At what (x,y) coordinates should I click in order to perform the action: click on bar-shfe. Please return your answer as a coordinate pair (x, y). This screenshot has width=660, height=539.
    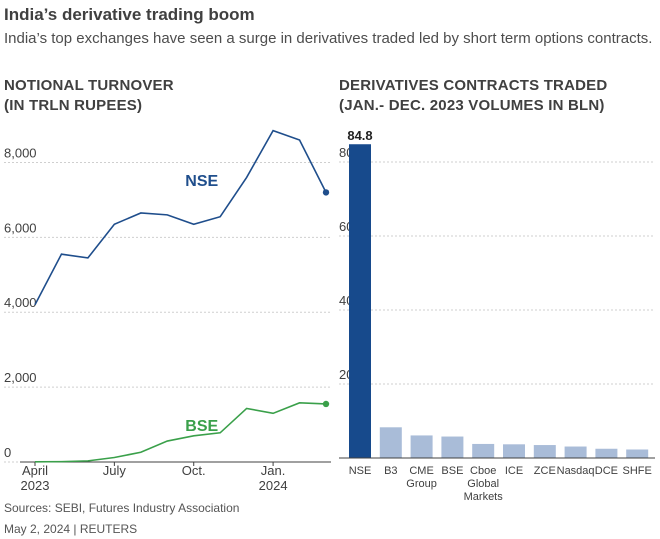
    Looking at the image, I should click on (637, 453).